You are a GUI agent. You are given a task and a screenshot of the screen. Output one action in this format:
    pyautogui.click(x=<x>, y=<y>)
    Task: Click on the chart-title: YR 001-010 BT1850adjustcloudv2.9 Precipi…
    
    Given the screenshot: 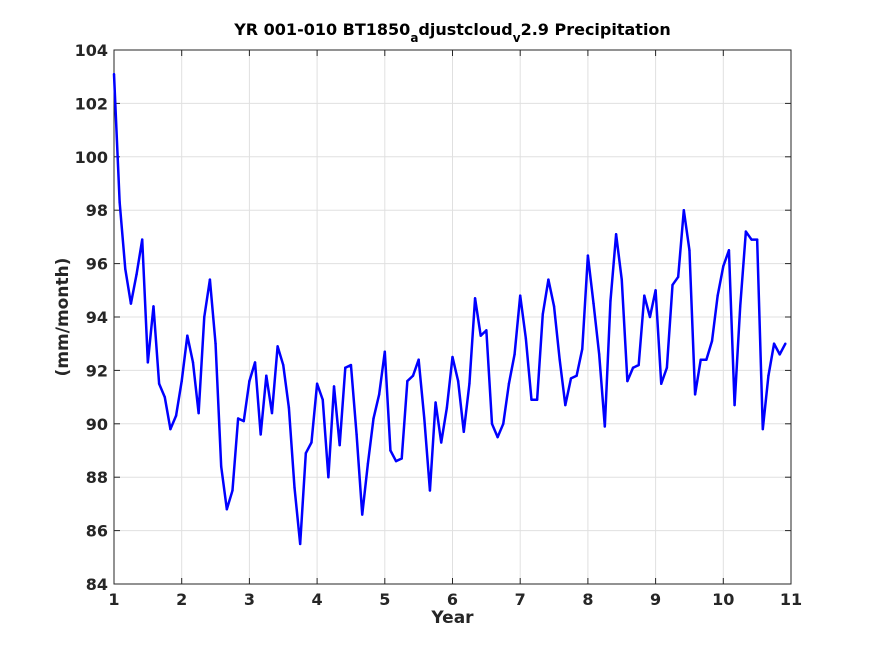 What is the action you would take?
    pyautogui.click(x=452, y=32)
    